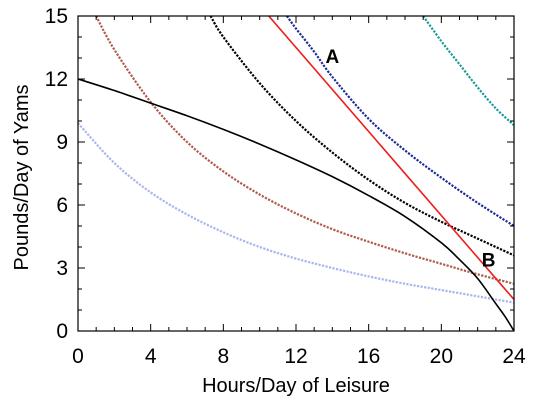  I want to click on x-tick-label: 24, so click(514, 356).